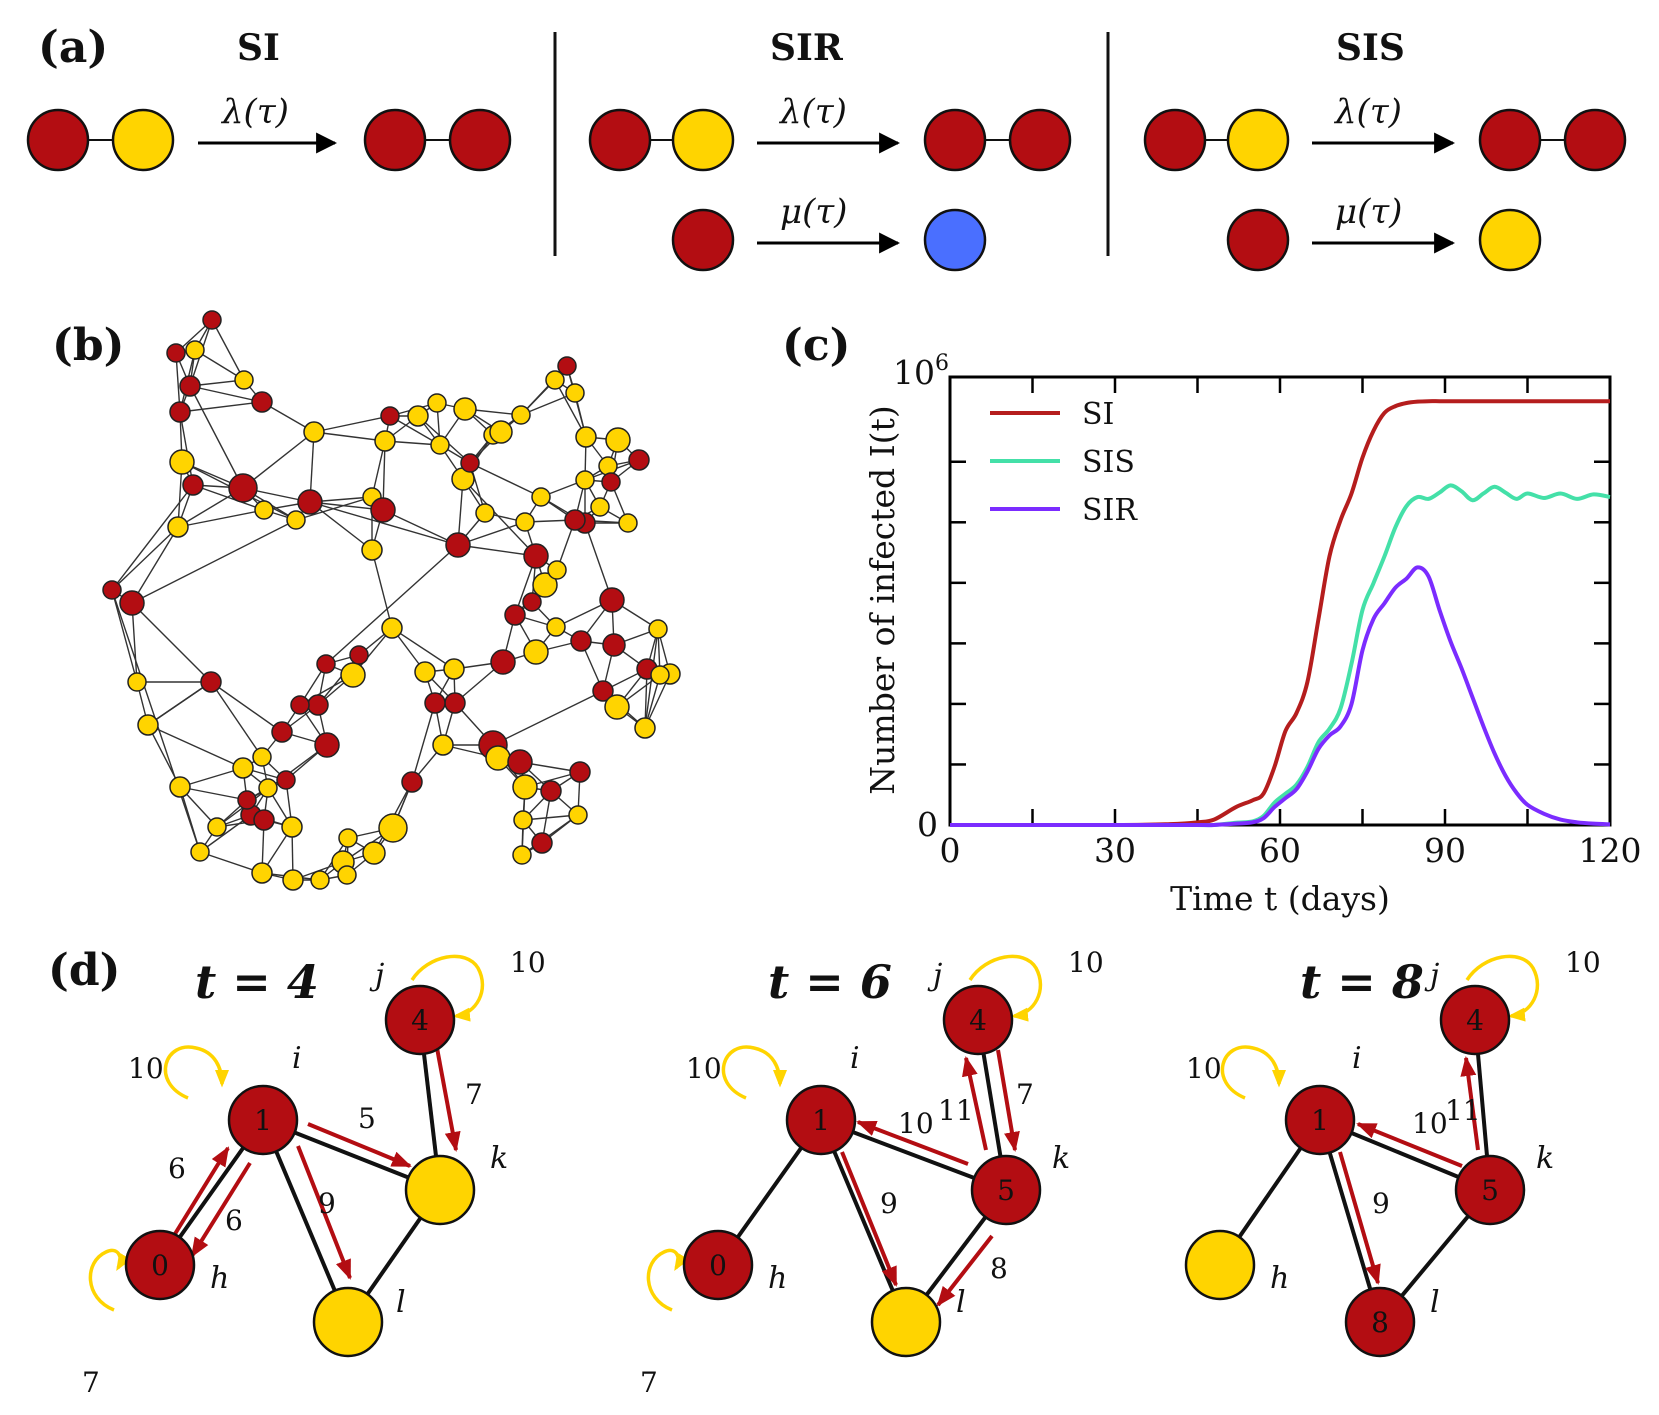 The image size is (1659, 1415). Describe the element at coordinates (821, 1120) in the screenshot. I see `node-infection-time: 1` at that location.